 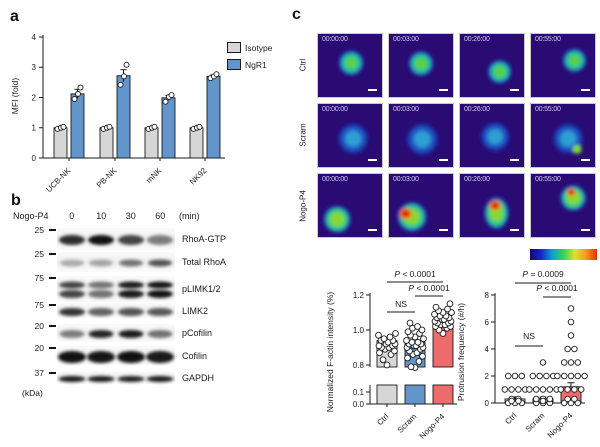 I want to click on row-label-ctrl: Ctrl, so click(x=303, y=65).